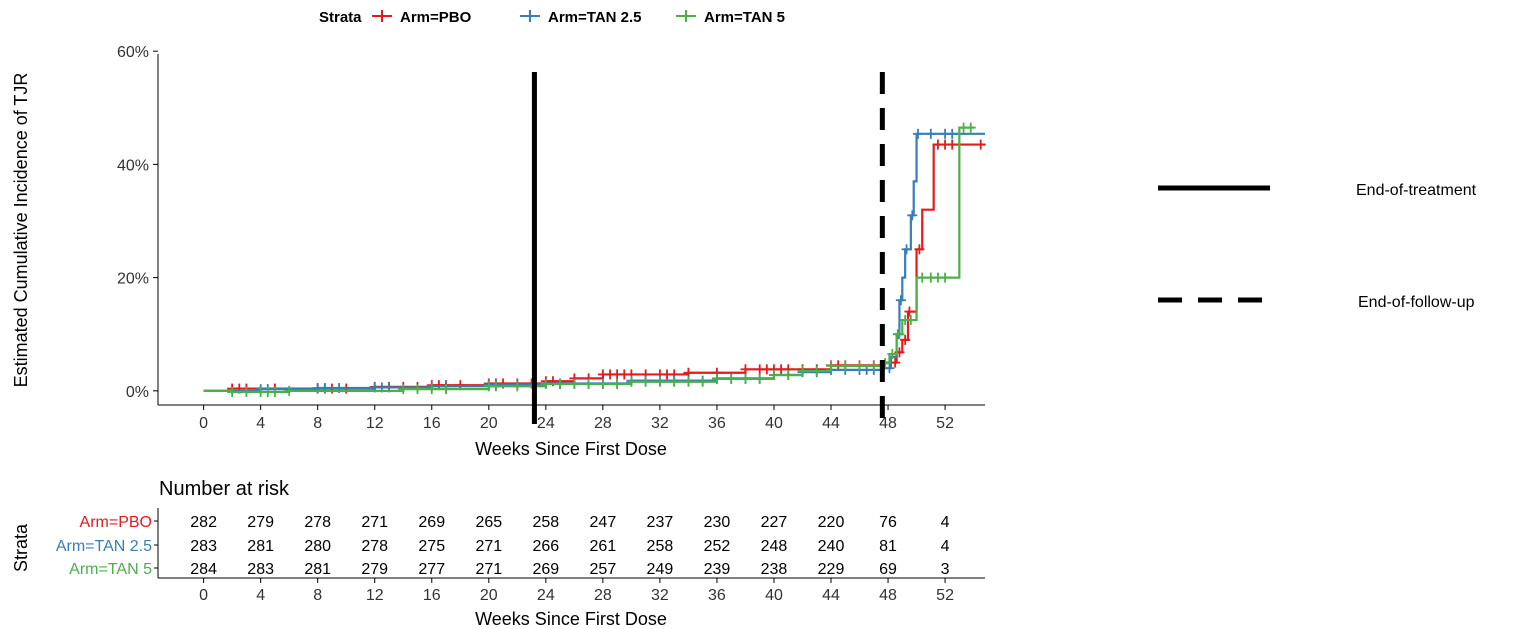 This screenshot has width=1531, height=629. I want to click on x-tick-label: 44, so click(831, 423).